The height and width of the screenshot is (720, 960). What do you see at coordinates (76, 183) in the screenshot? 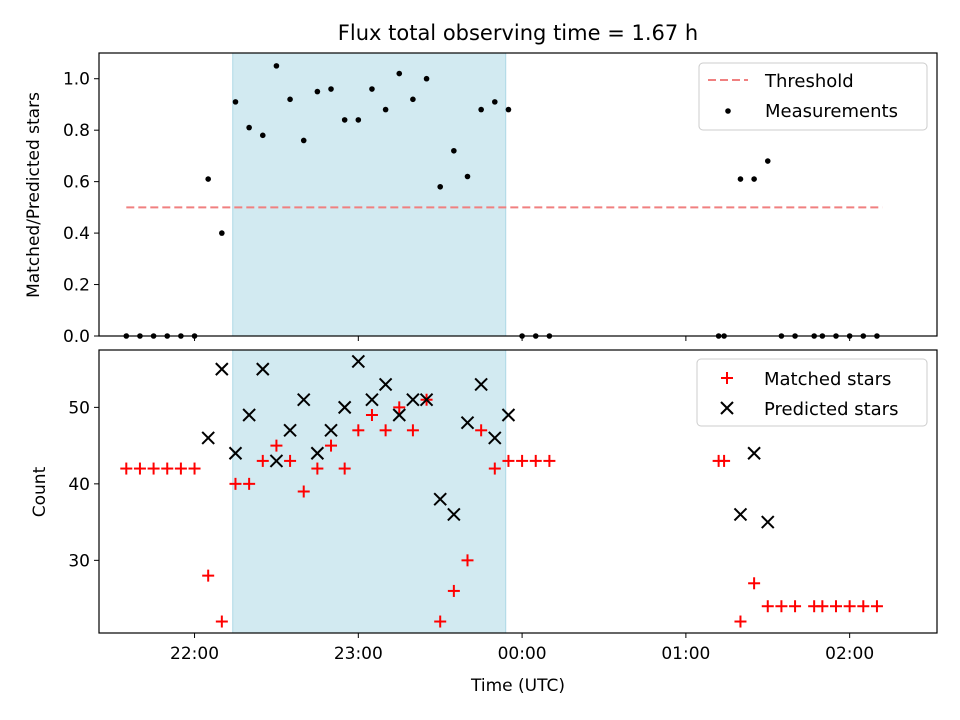
I see `top-ytick-label: 0.6` at bounding box center [76, 183].